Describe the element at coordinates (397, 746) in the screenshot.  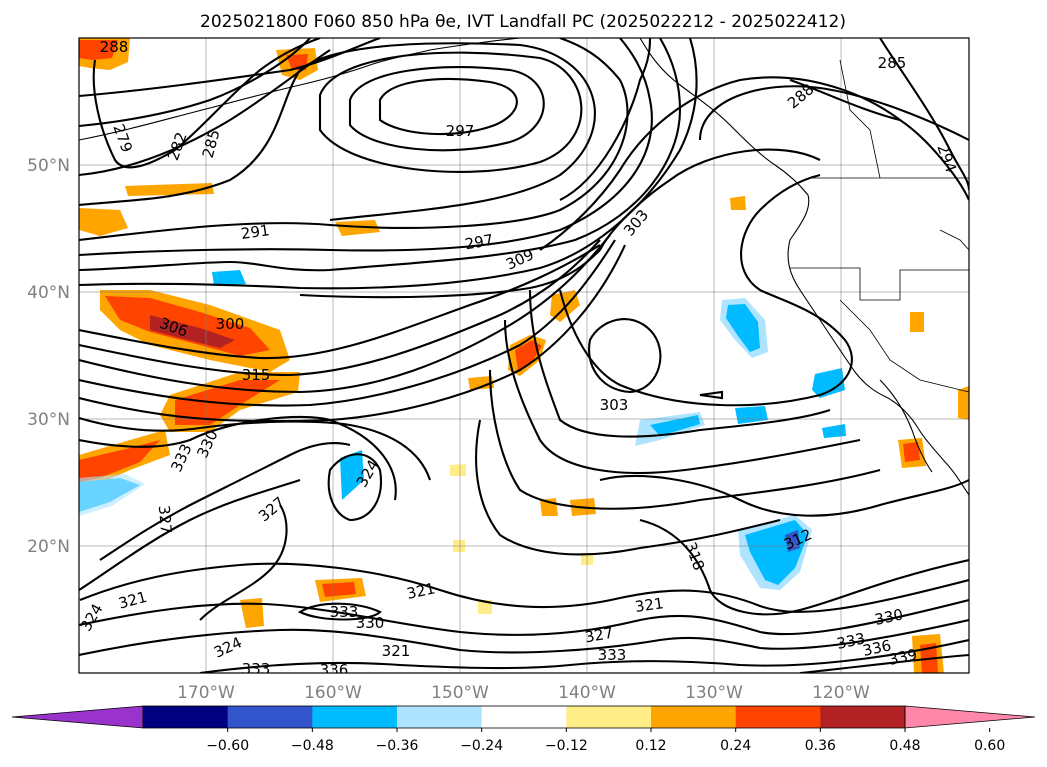
I see `colorbar-tick-label: −0.36` at that location.